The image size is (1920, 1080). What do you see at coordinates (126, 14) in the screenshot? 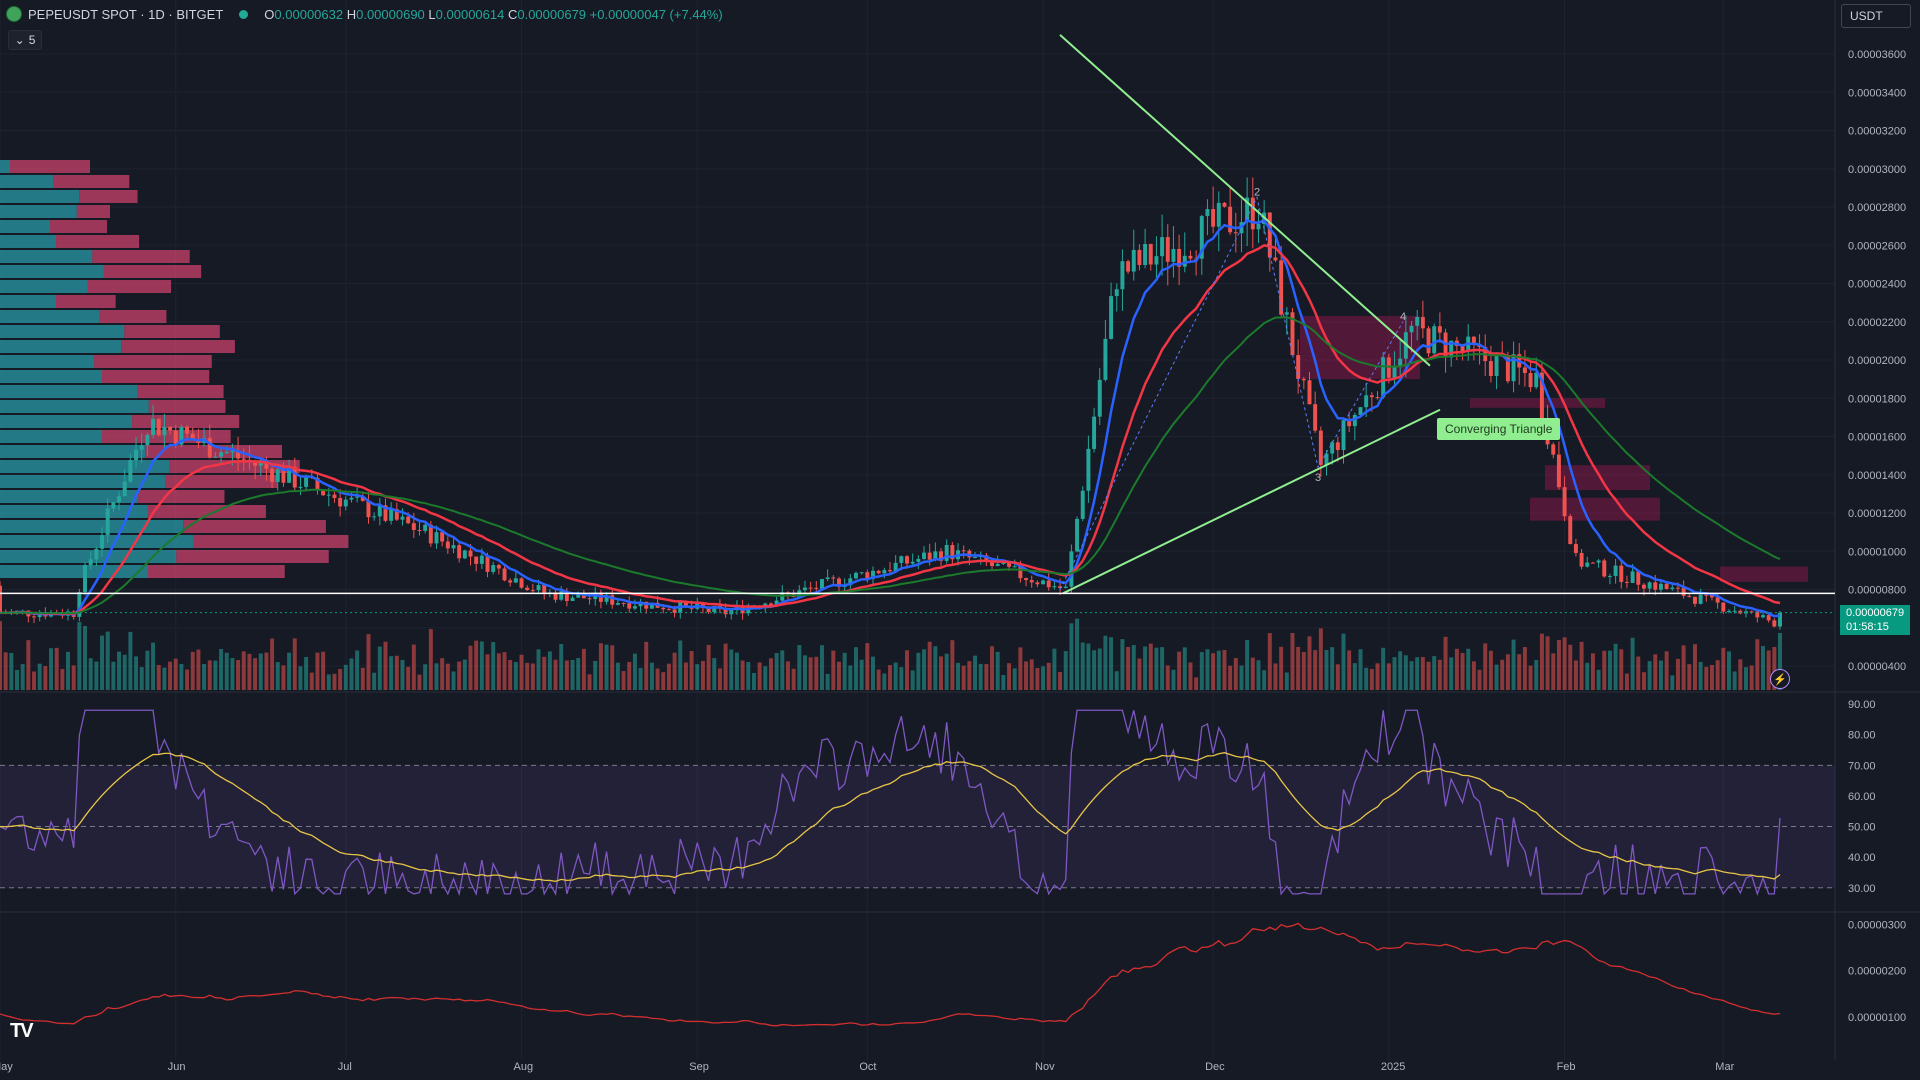
I see `symbol-title: PEPEUSDT SPOT · 1D · BITGET` at bounding box center [126, 14].